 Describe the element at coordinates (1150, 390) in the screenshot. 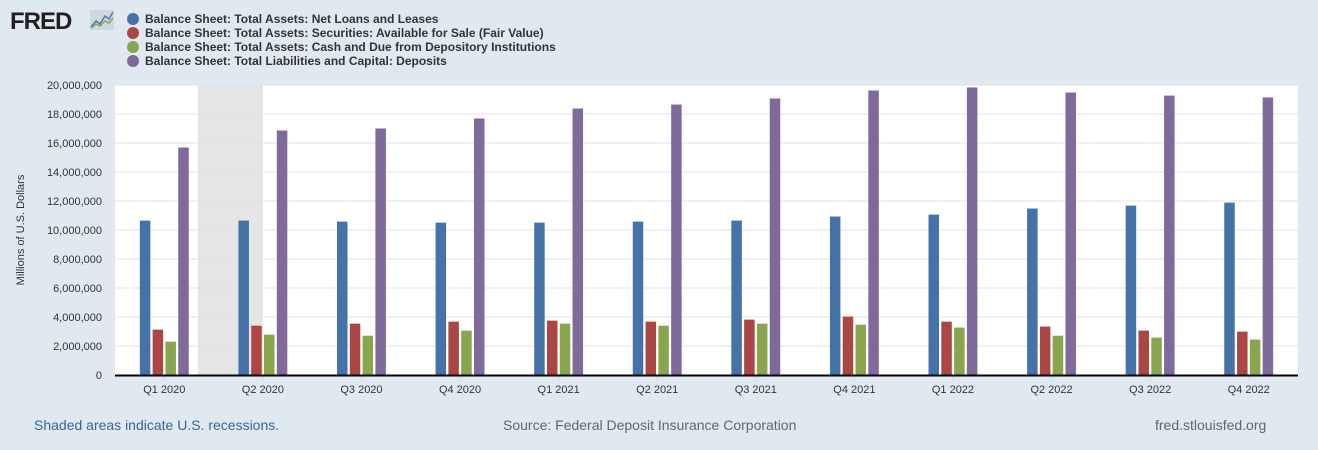

I see `x-tick-label: Q3 2022` at that location.